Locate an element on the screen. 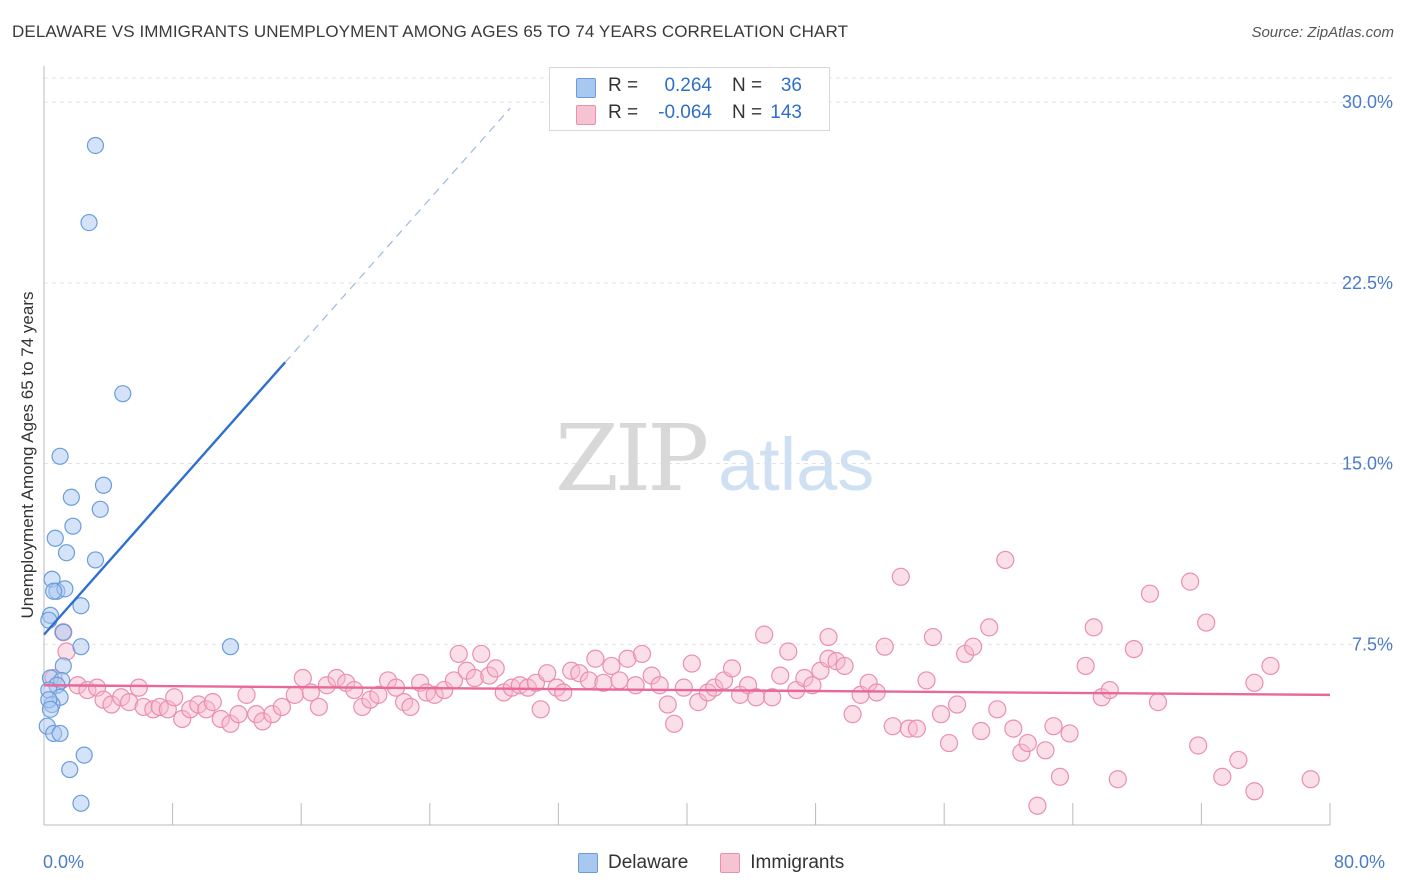 The width and height of the screenshot is (1406, 892). immigrants-trend-line is located at coordinates (687, 690).